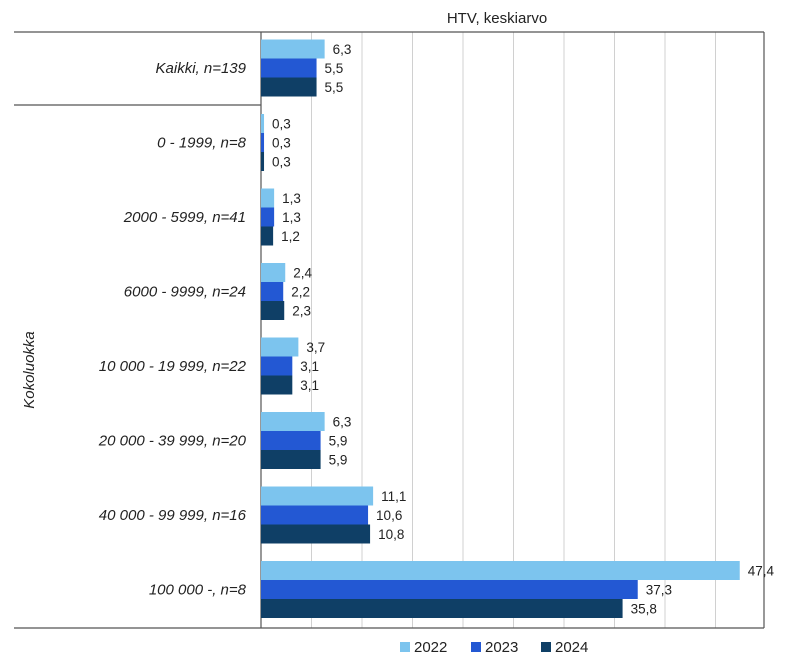  I want to click on legend-label: 2024, so click(571, 647).